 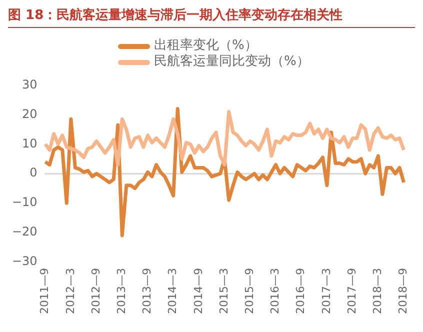 I want to click on x-tick-label: 2018—9, so click(x=403, y=291).